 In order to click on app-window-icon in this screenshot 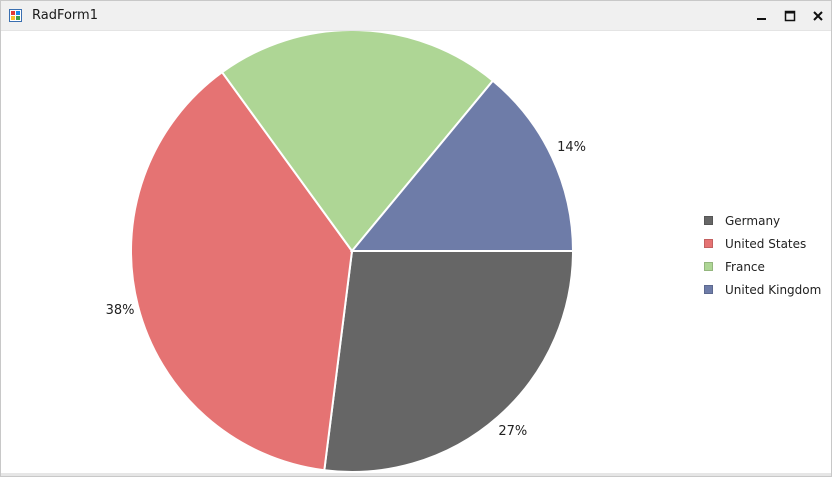, I will do `click(15, 15)`.